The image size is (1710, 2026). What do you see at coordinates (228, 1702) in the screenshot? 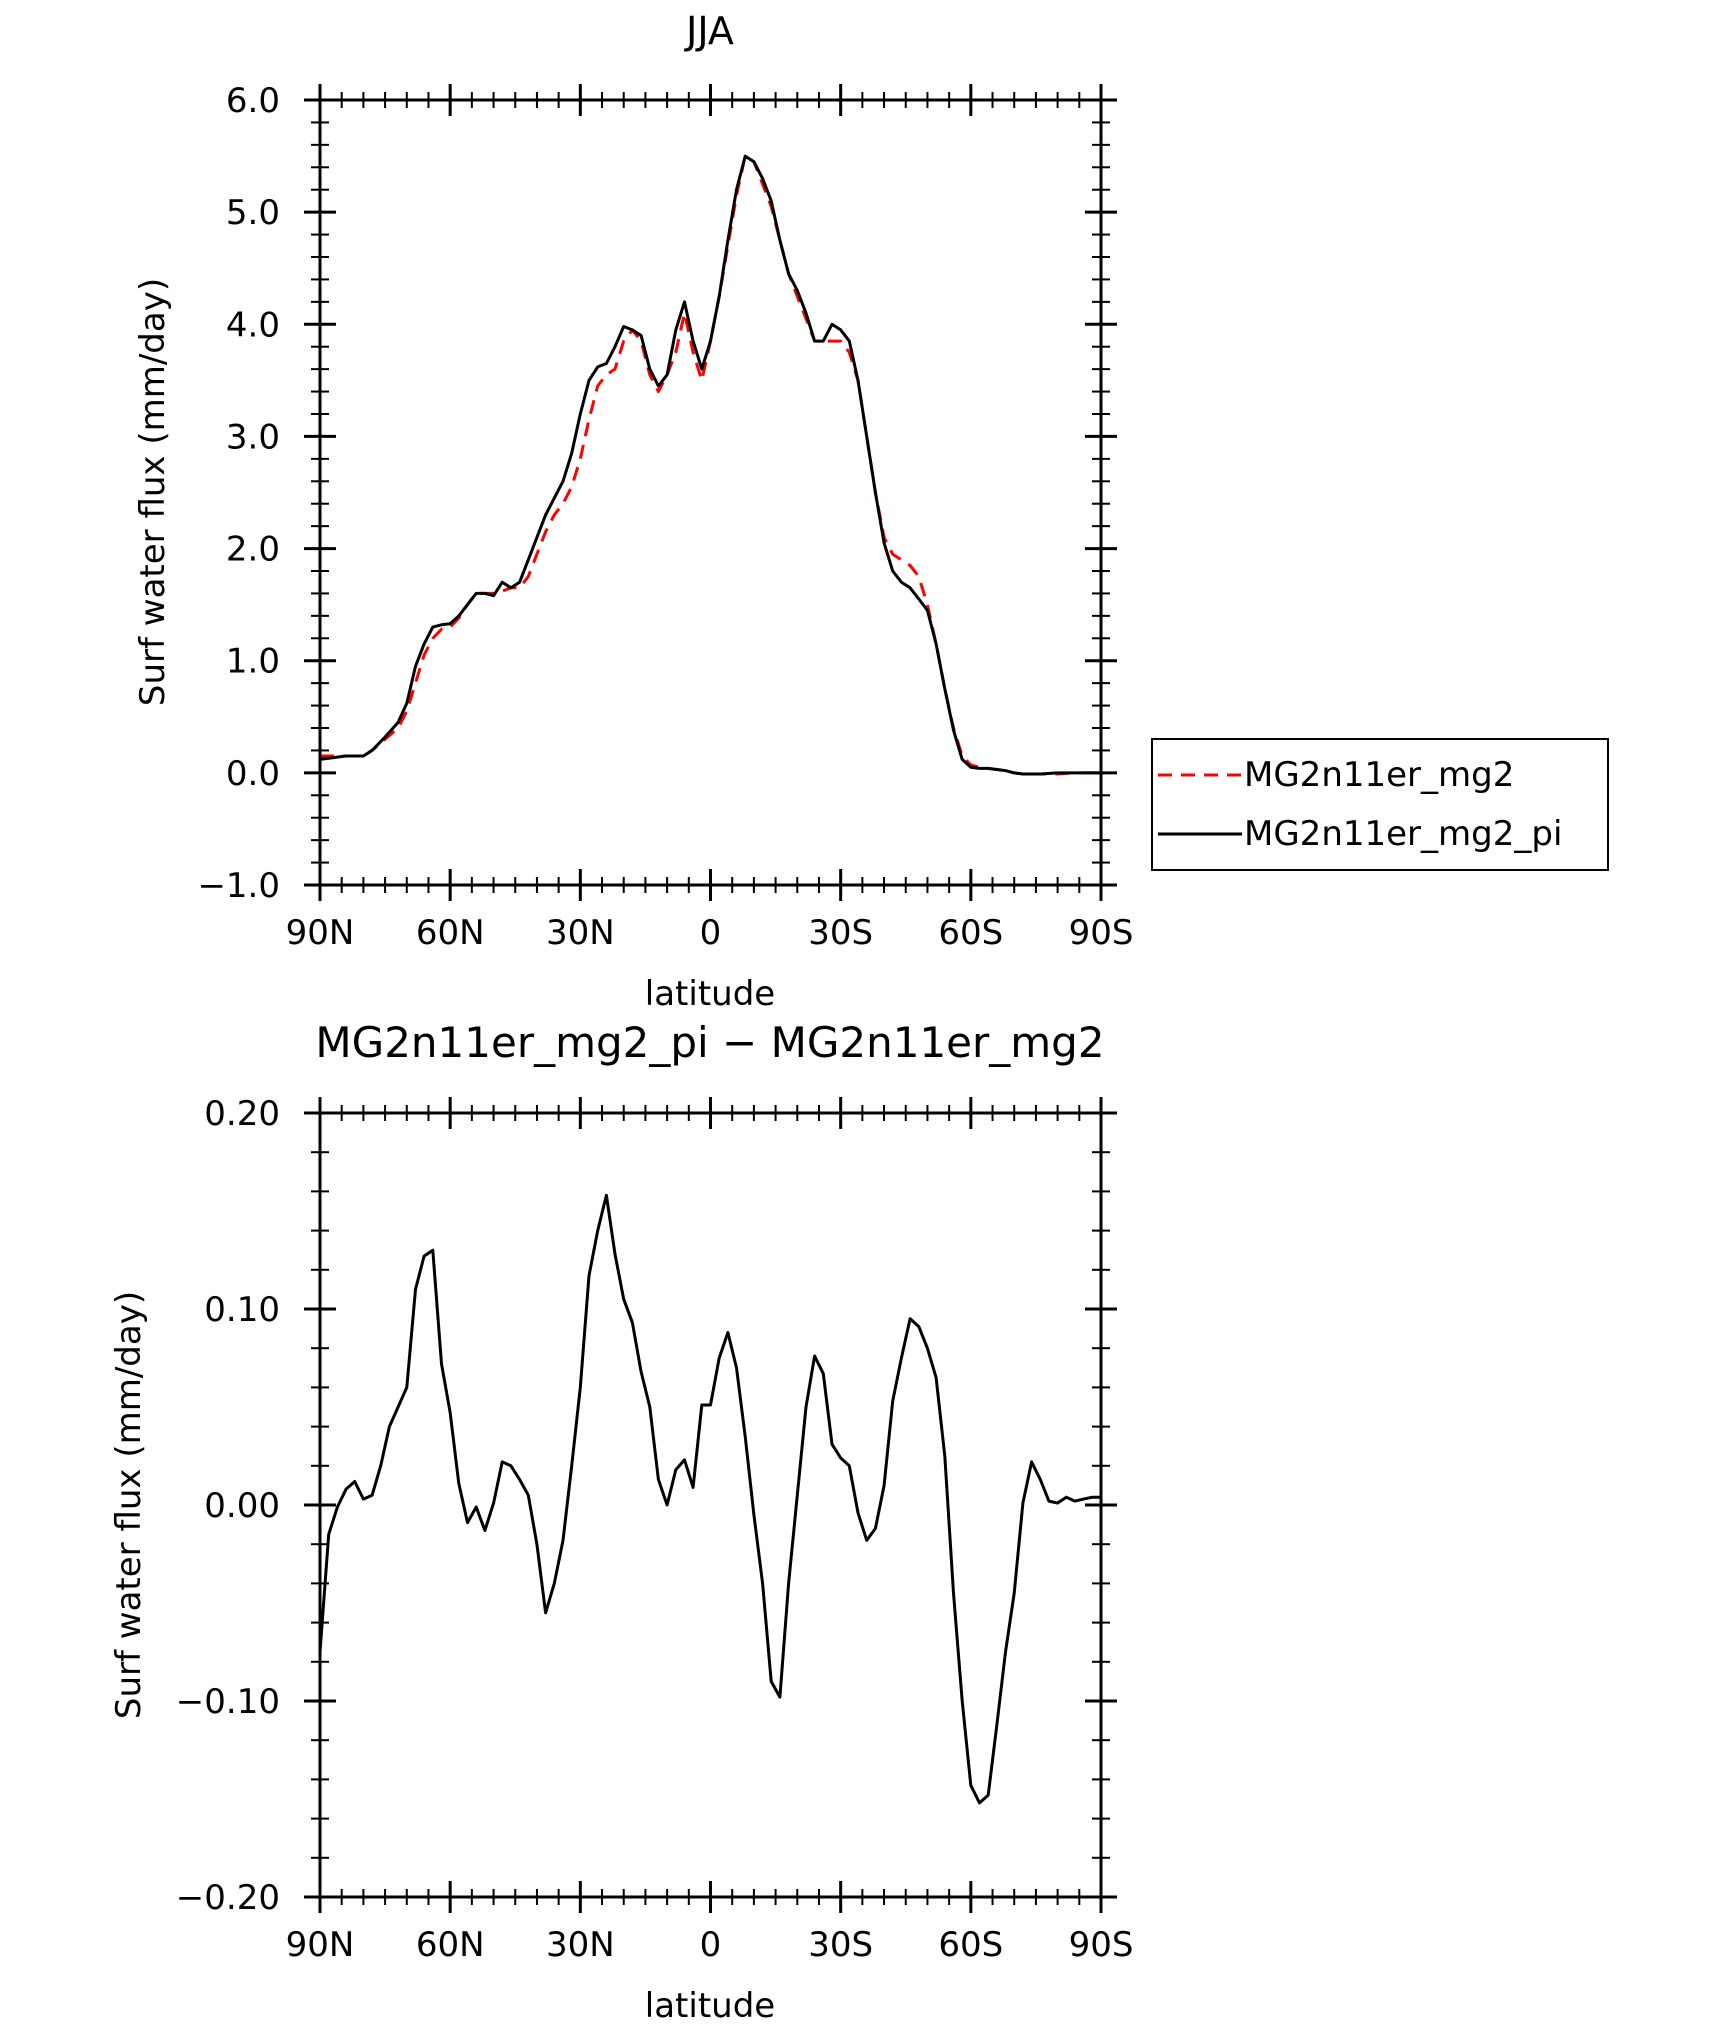
I see `y-tick-label: −0.10` at bounding box center [228, 1702].